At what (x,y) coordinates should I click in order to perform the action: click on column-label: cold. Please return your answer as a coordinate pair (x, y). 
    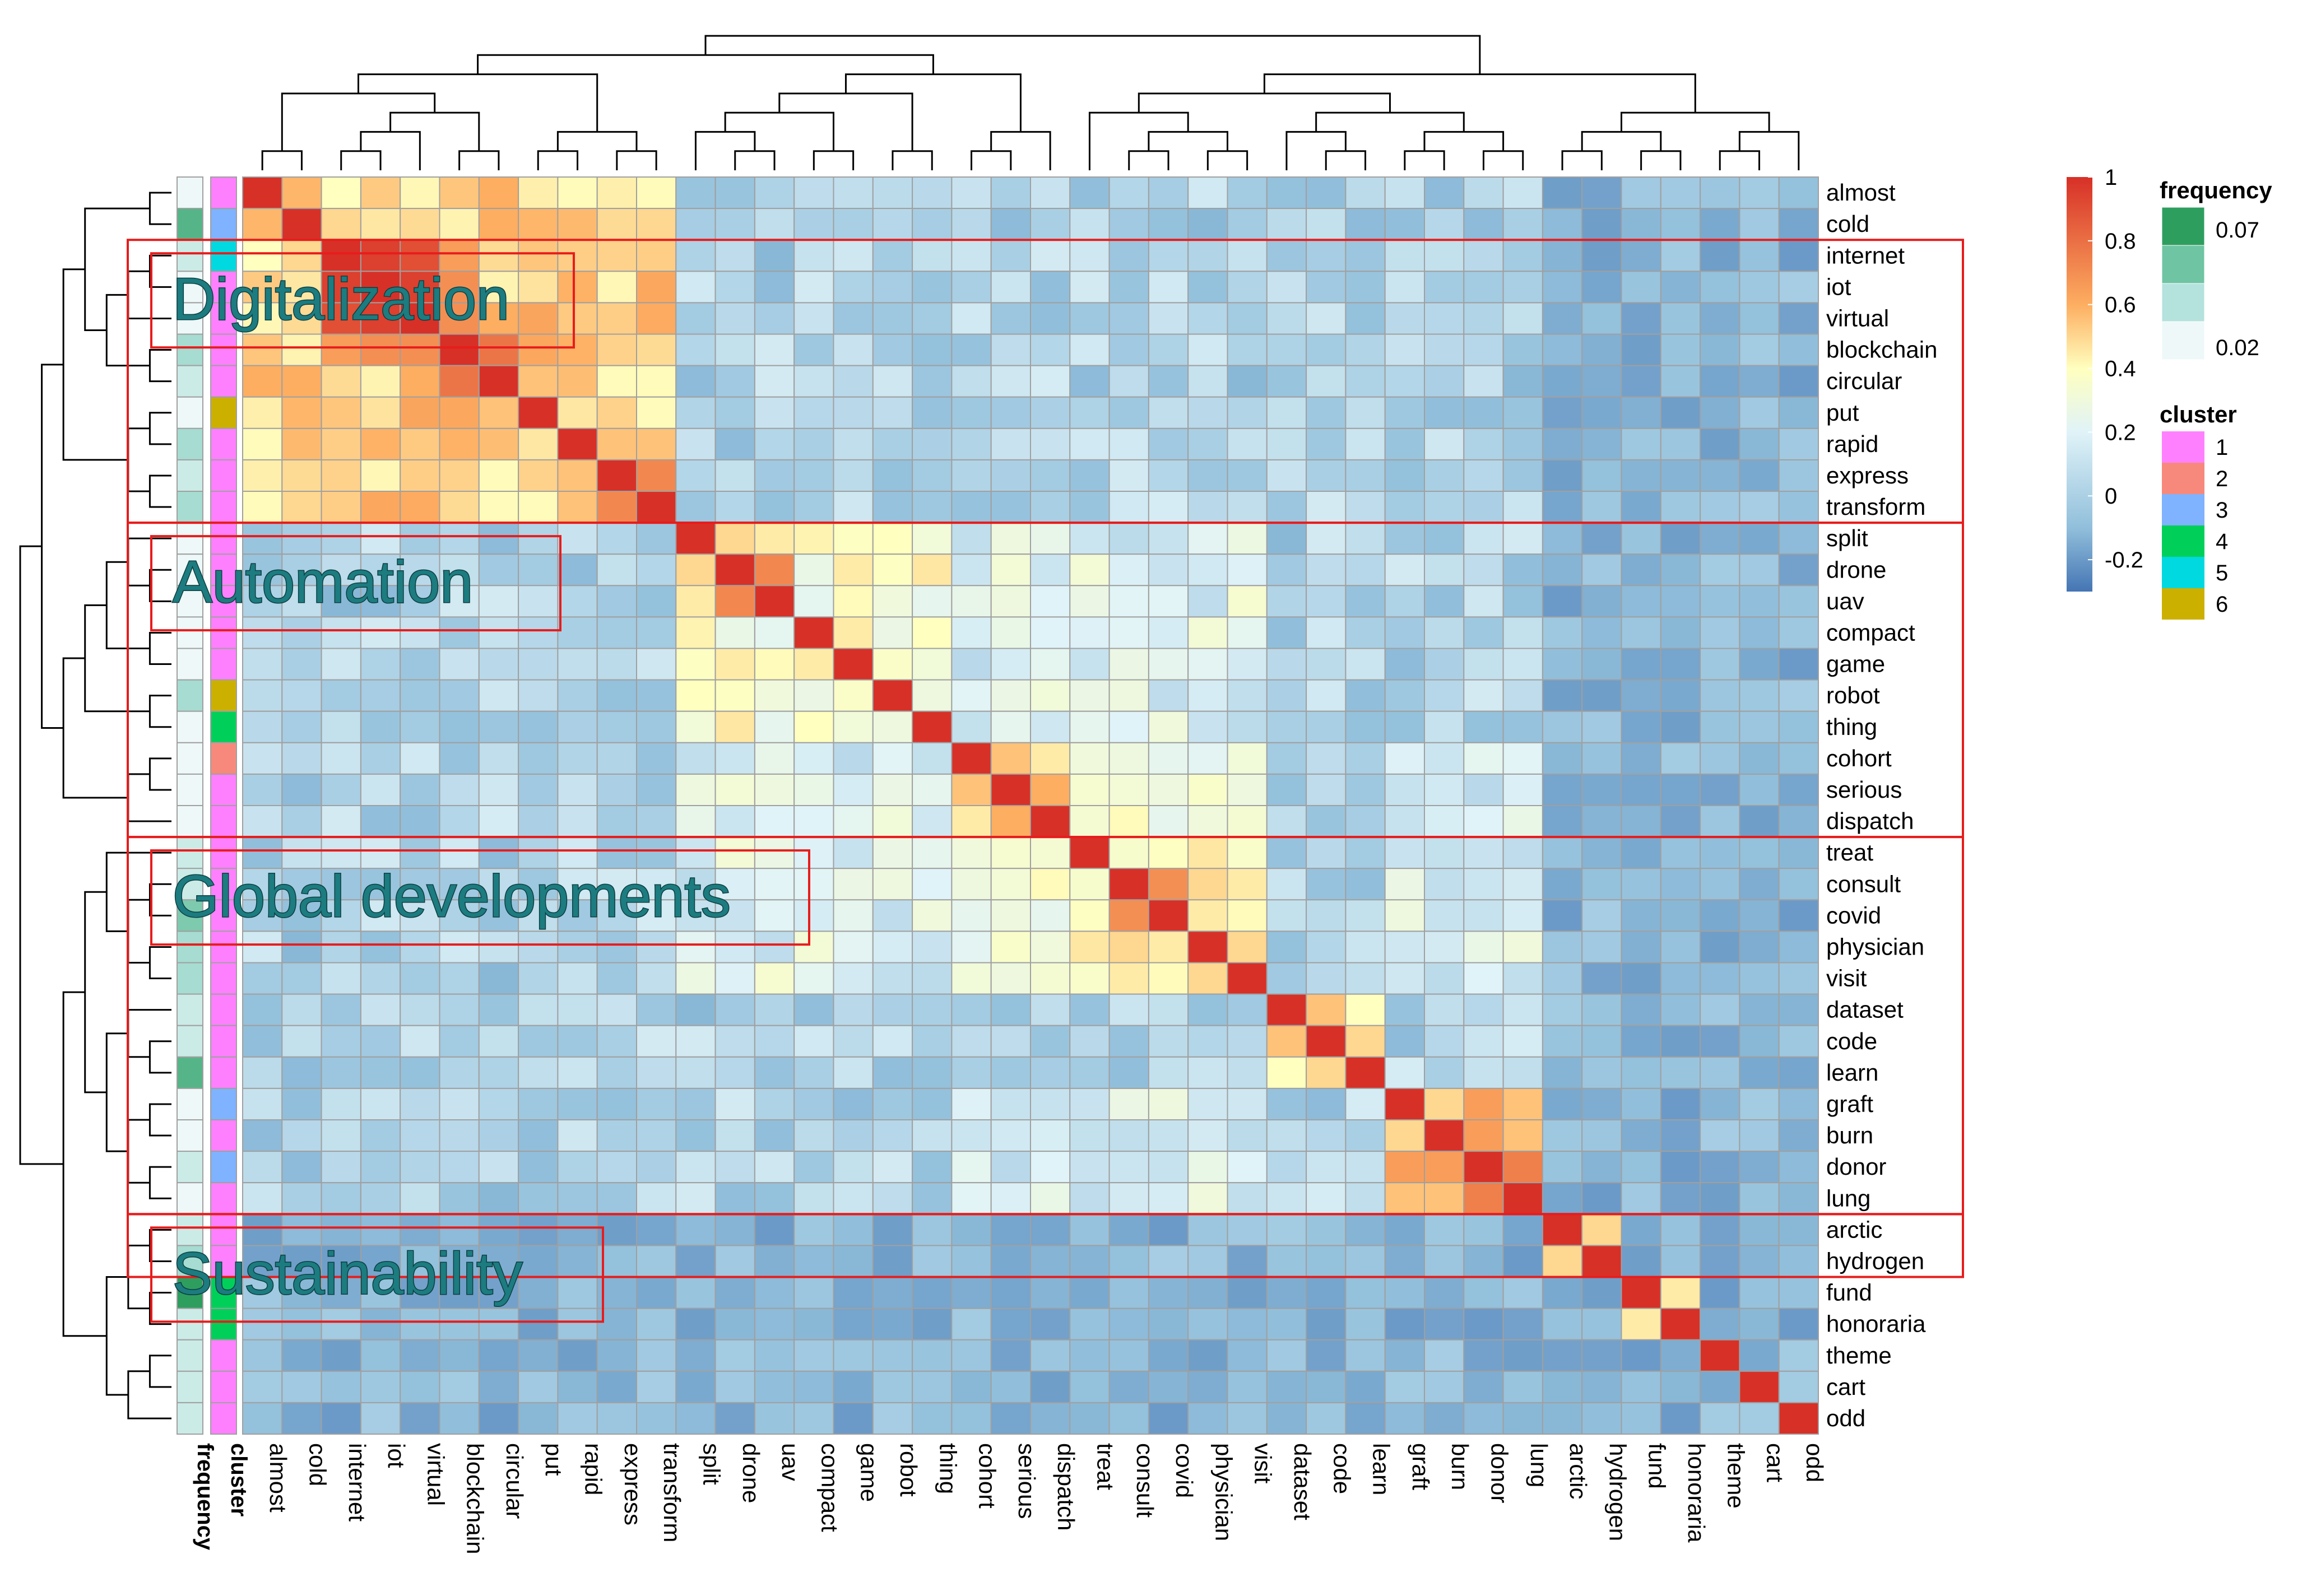
    Looking at the image, I should click on (318, 1464).